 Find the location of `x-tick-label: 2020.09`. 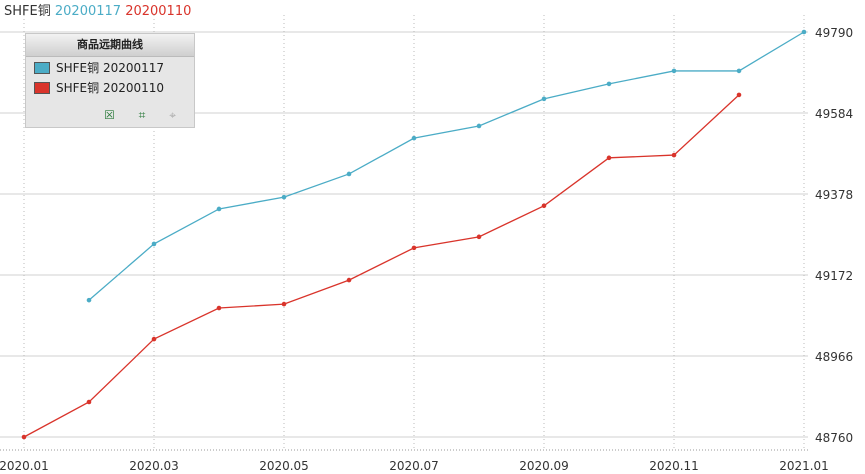

x-tick-label: 2020.09 is located at coordinates (544, 466).